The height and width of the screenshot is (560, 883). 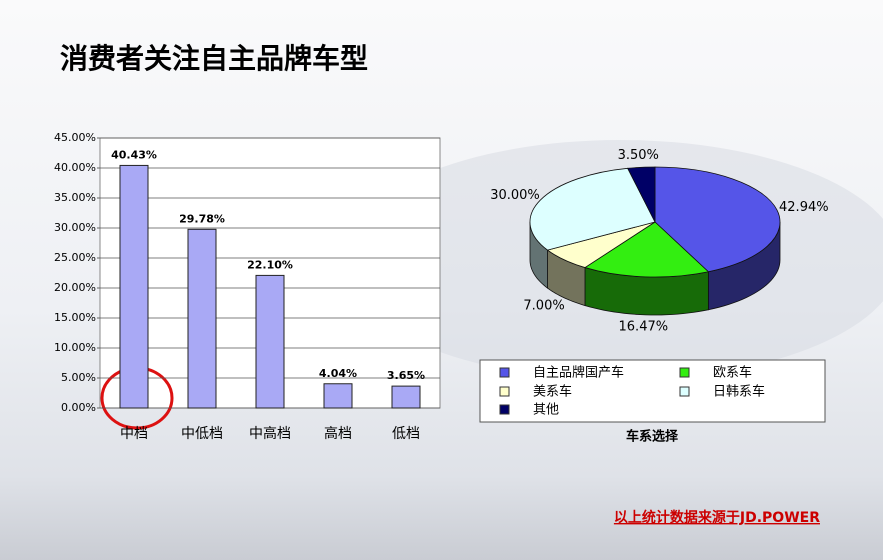 I want to click on data-label: 29.78%, so click(x=202, y=218).